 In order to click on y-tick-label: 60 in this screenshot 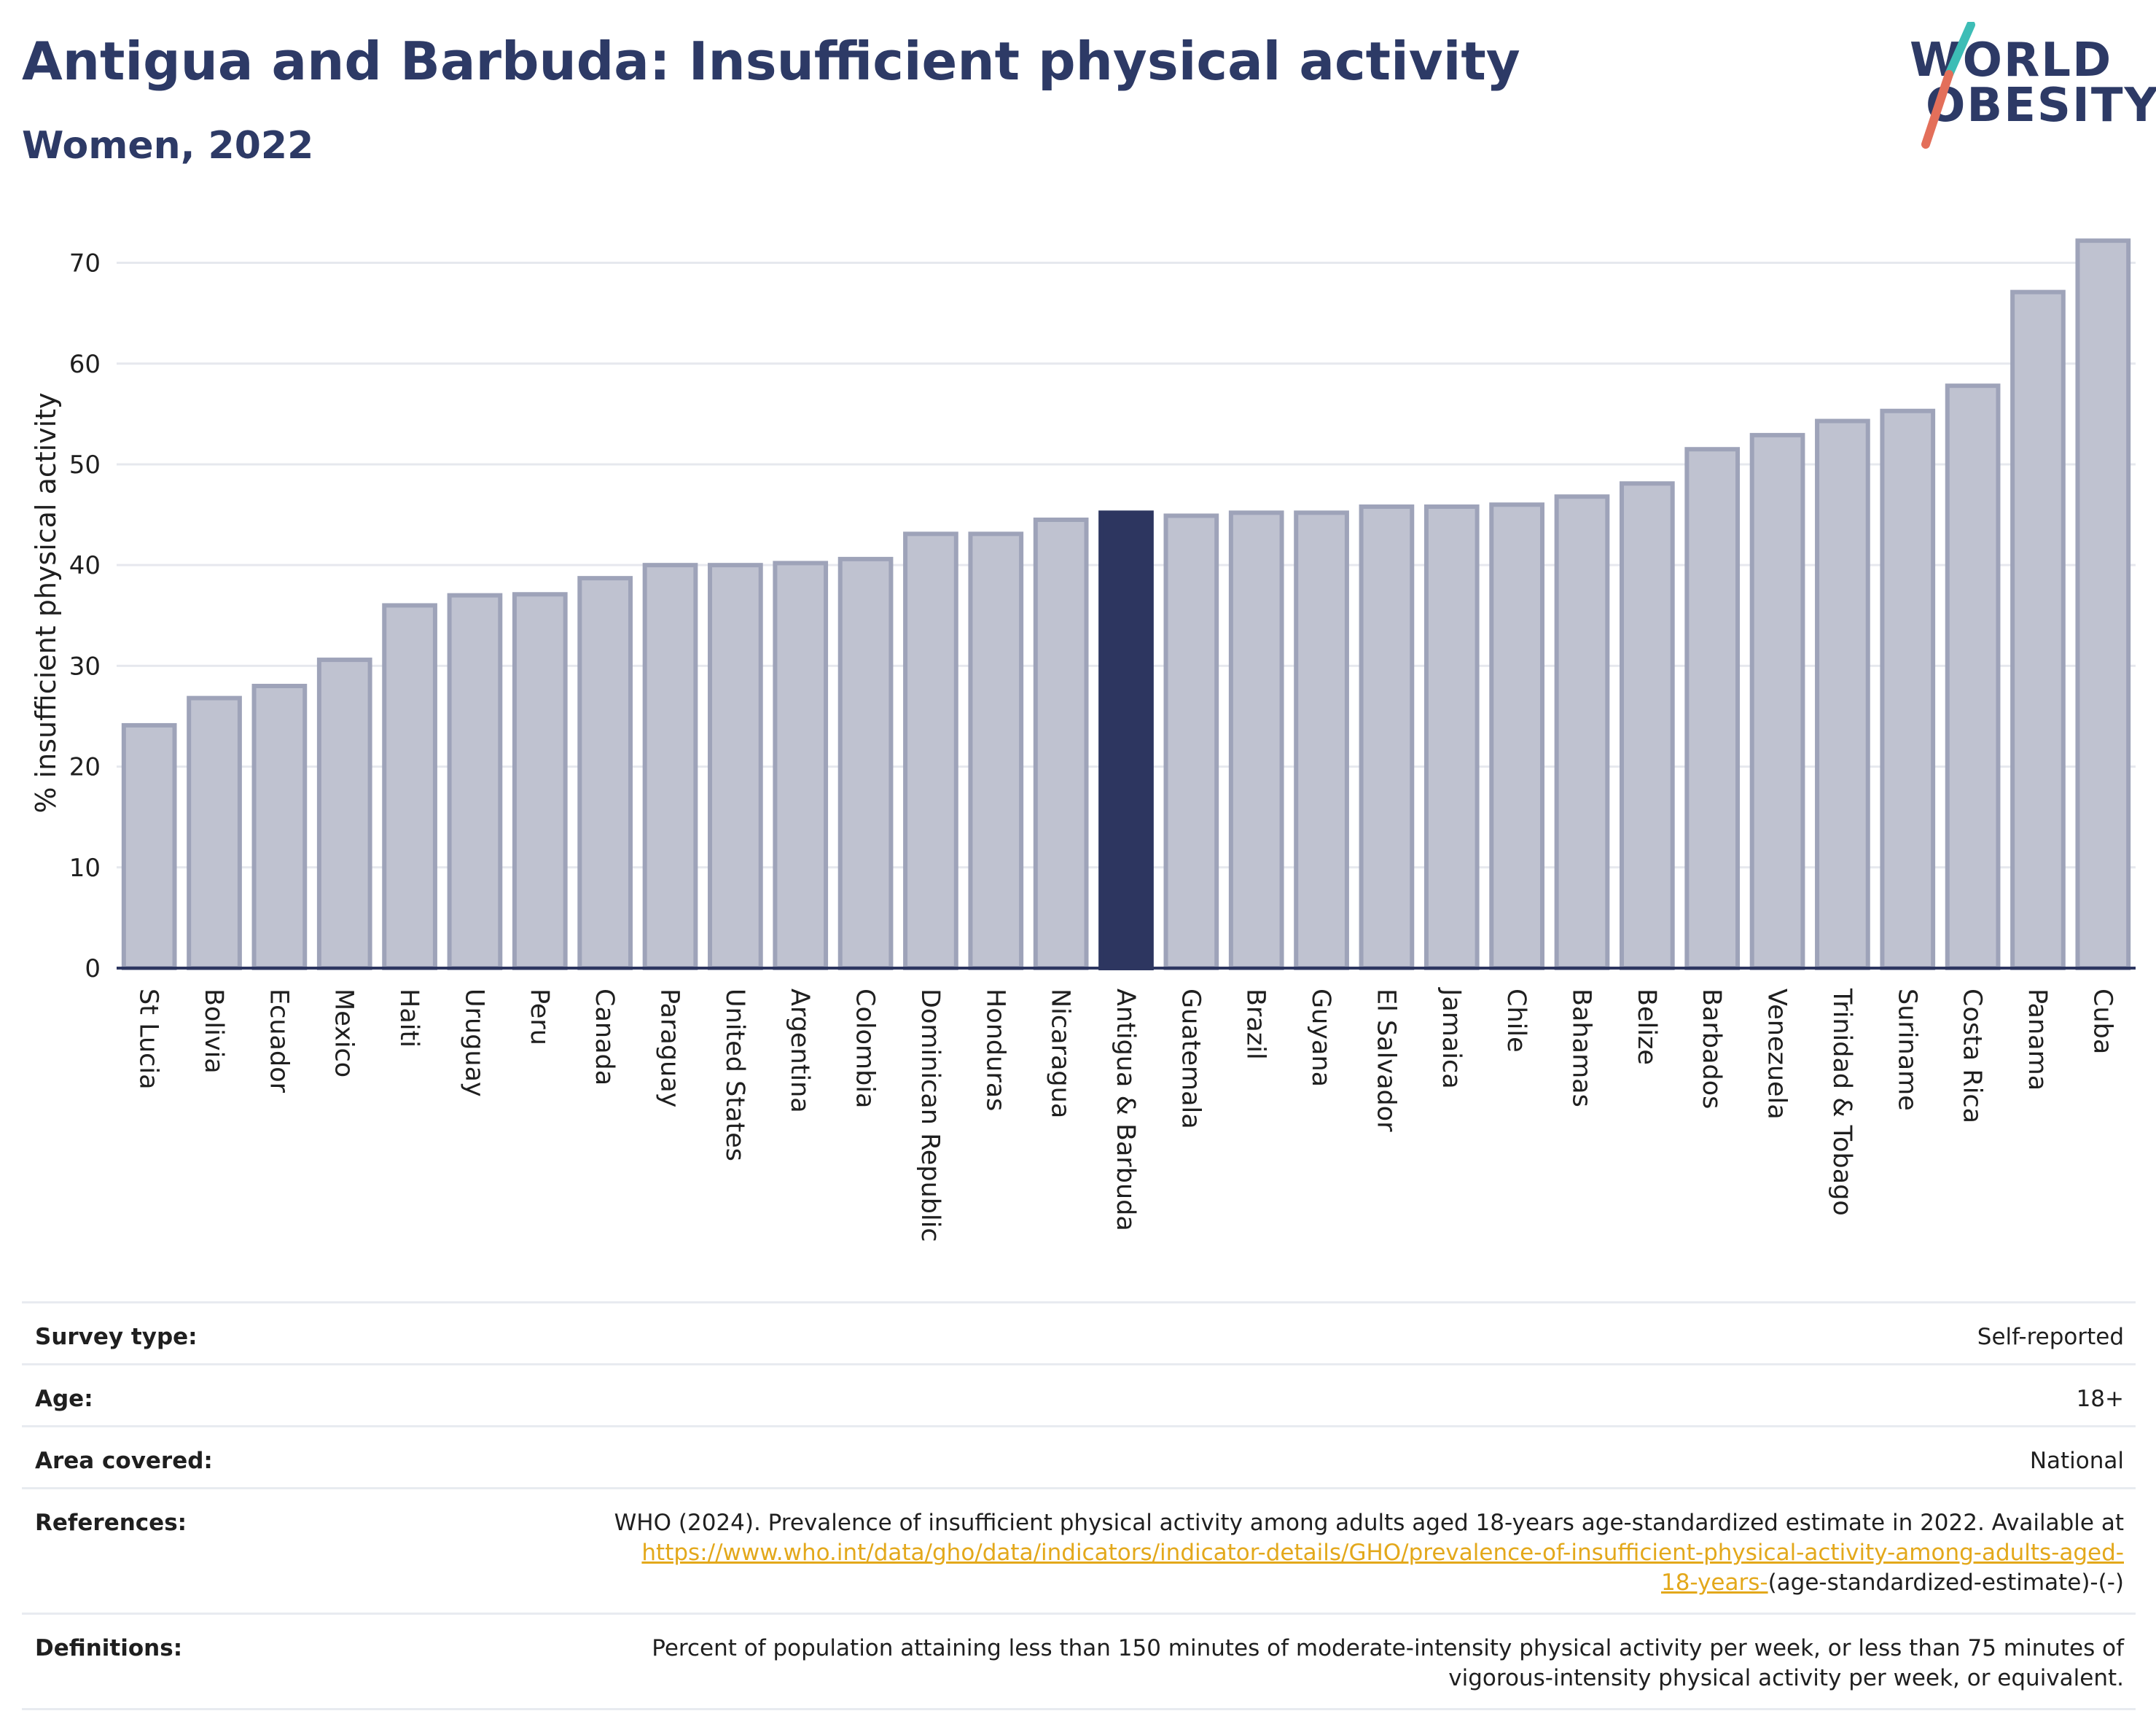, I will do `click(85, 364)`.